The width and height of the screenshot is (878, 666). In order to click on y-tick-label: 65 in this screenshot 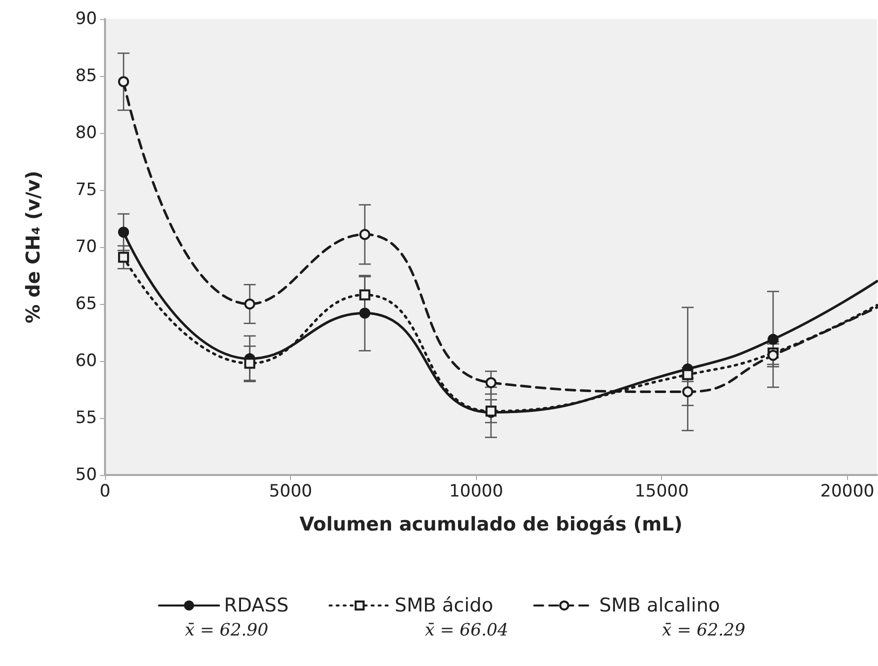, I will do `click(86, 304)`.